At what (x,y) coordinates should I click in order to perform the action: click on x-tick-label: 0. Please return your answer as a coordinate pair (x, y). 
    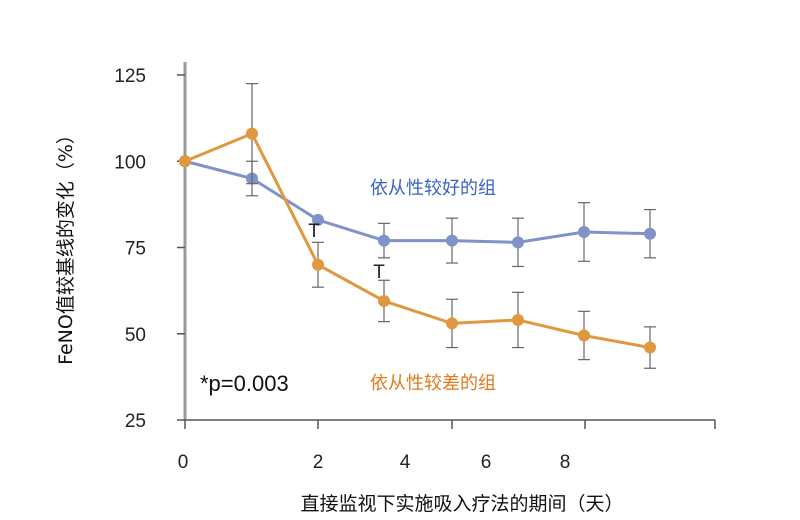
    Looking at the image, I should click on (183, 462).